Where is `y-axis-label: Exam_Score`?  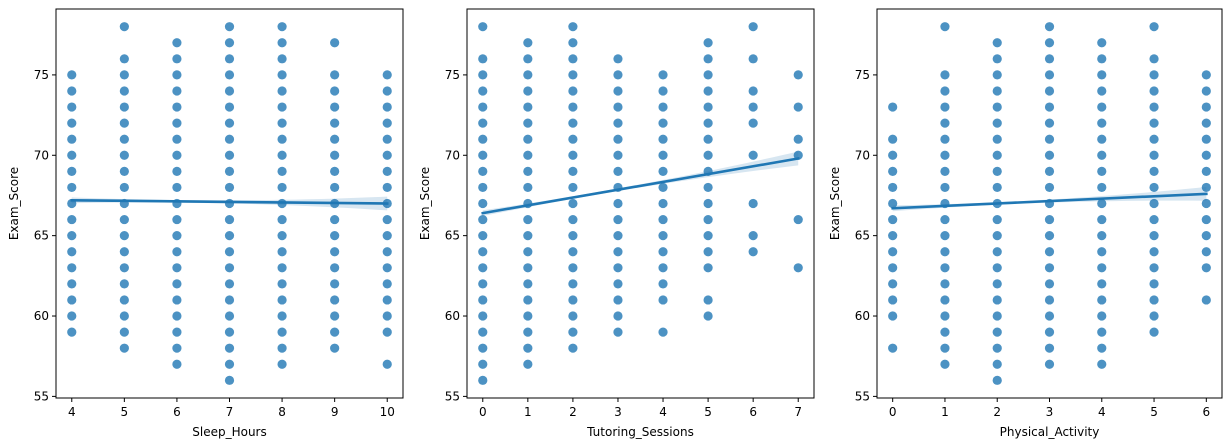
y-axis-label: Exam_Score is located at coordinates (835, 203).